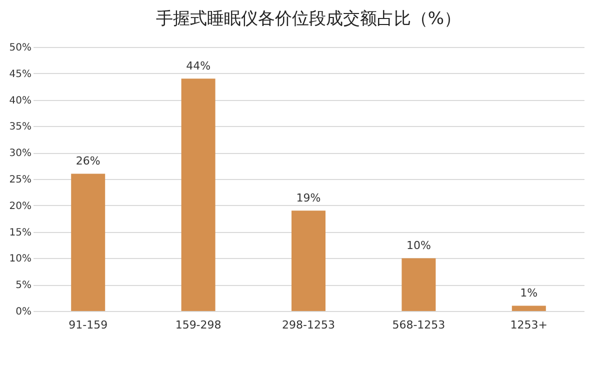 The image size is (612, 370). Describe the element at coordinates (20, 154) in the screenshot. I see `y-tick-label: 30%` at that location.